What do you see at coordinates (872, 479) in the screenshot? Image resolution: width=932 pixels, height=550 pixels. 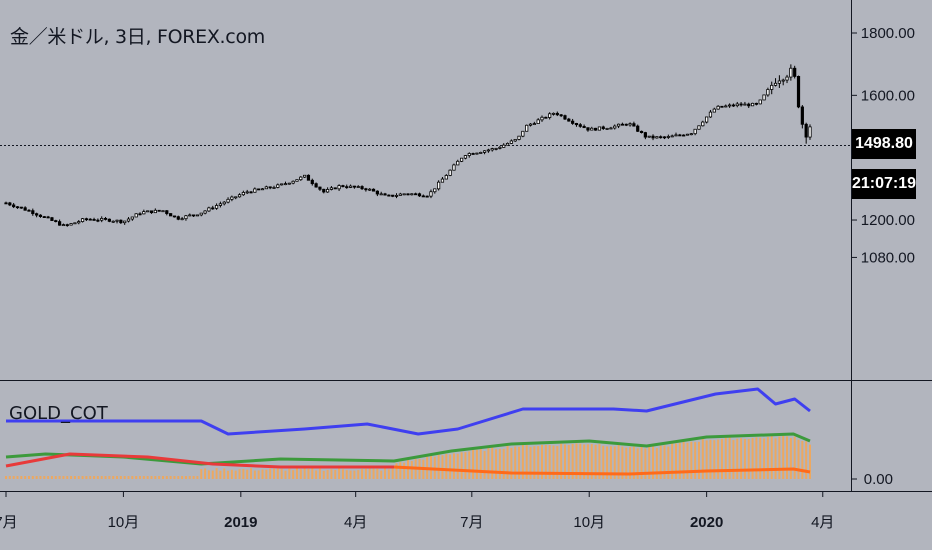 I see `indicator-axis: 0.00` at bounding box center [872, 479].